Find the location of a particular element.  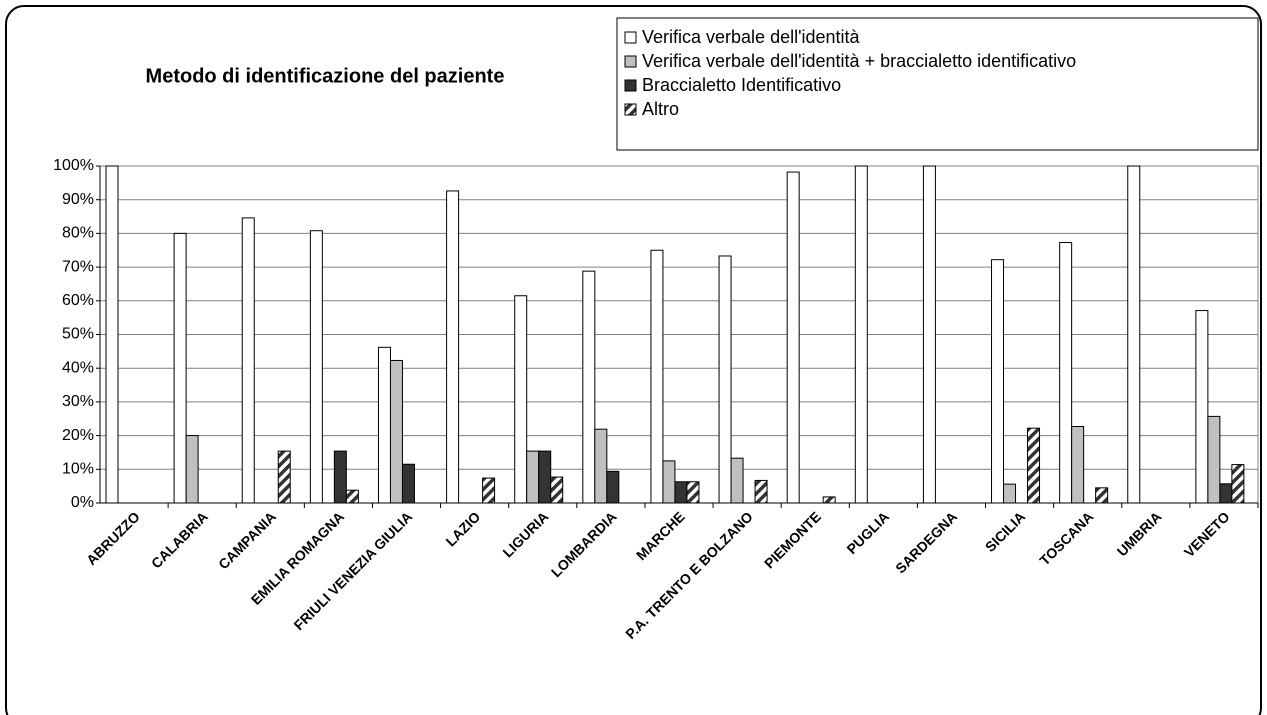

legend-label: Braccialetto Identificativo is located at coordinates (741, 85).